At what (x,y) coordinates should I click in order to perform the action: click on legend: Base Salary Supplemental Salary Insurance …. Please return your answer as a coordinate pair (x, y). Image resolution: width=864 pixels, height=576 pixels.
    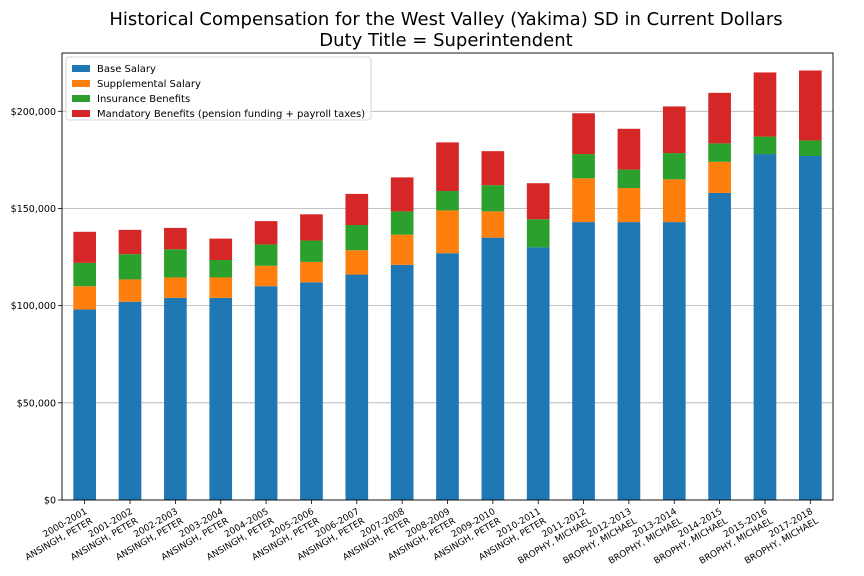
    Looking at the image, I should click on (218, 88).